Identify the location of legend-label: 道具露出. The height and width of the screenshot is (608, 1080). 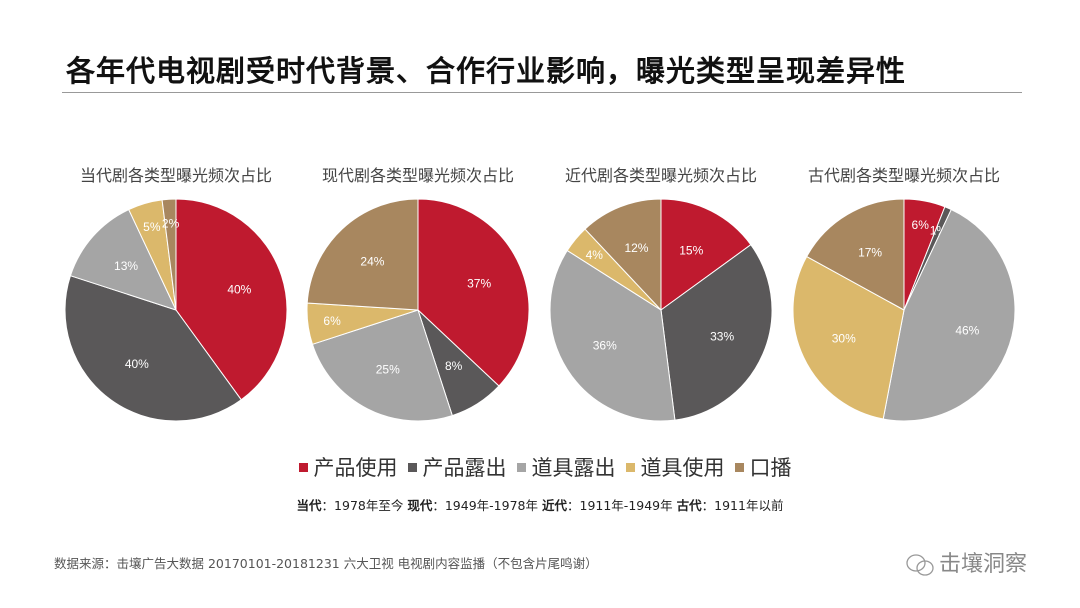
(573, 468).